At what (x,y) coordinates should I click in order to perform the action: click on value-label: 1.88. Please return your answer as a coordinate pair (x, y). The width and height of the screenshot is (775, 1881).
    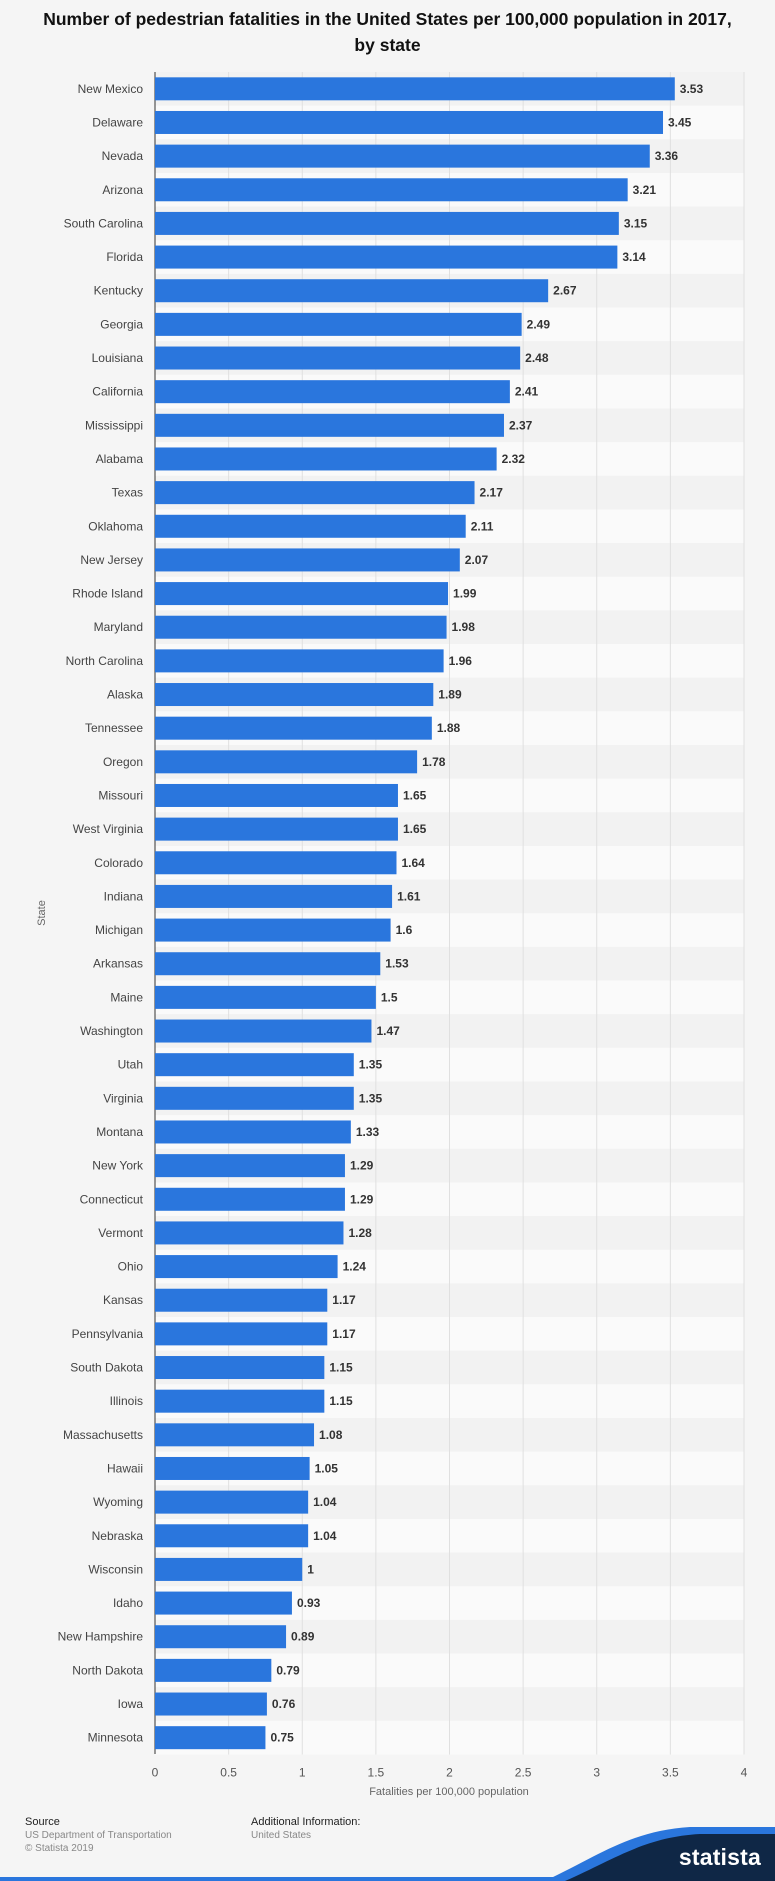
    Looking at the image, I should click on (449, 728).